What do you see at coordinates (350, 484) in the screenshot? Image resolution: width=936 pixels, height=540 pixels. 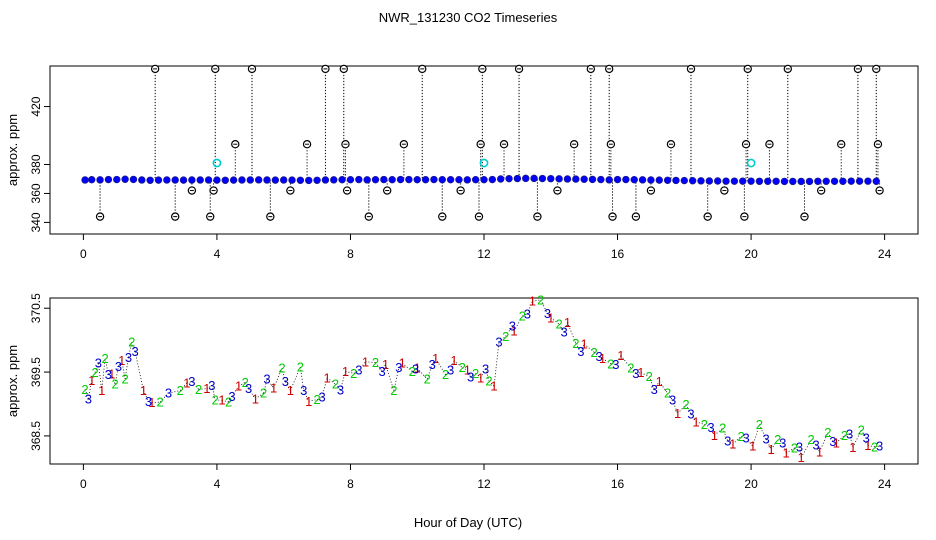 I see `bottom-x-tick-label: 8` at bounding box center [350, 484].